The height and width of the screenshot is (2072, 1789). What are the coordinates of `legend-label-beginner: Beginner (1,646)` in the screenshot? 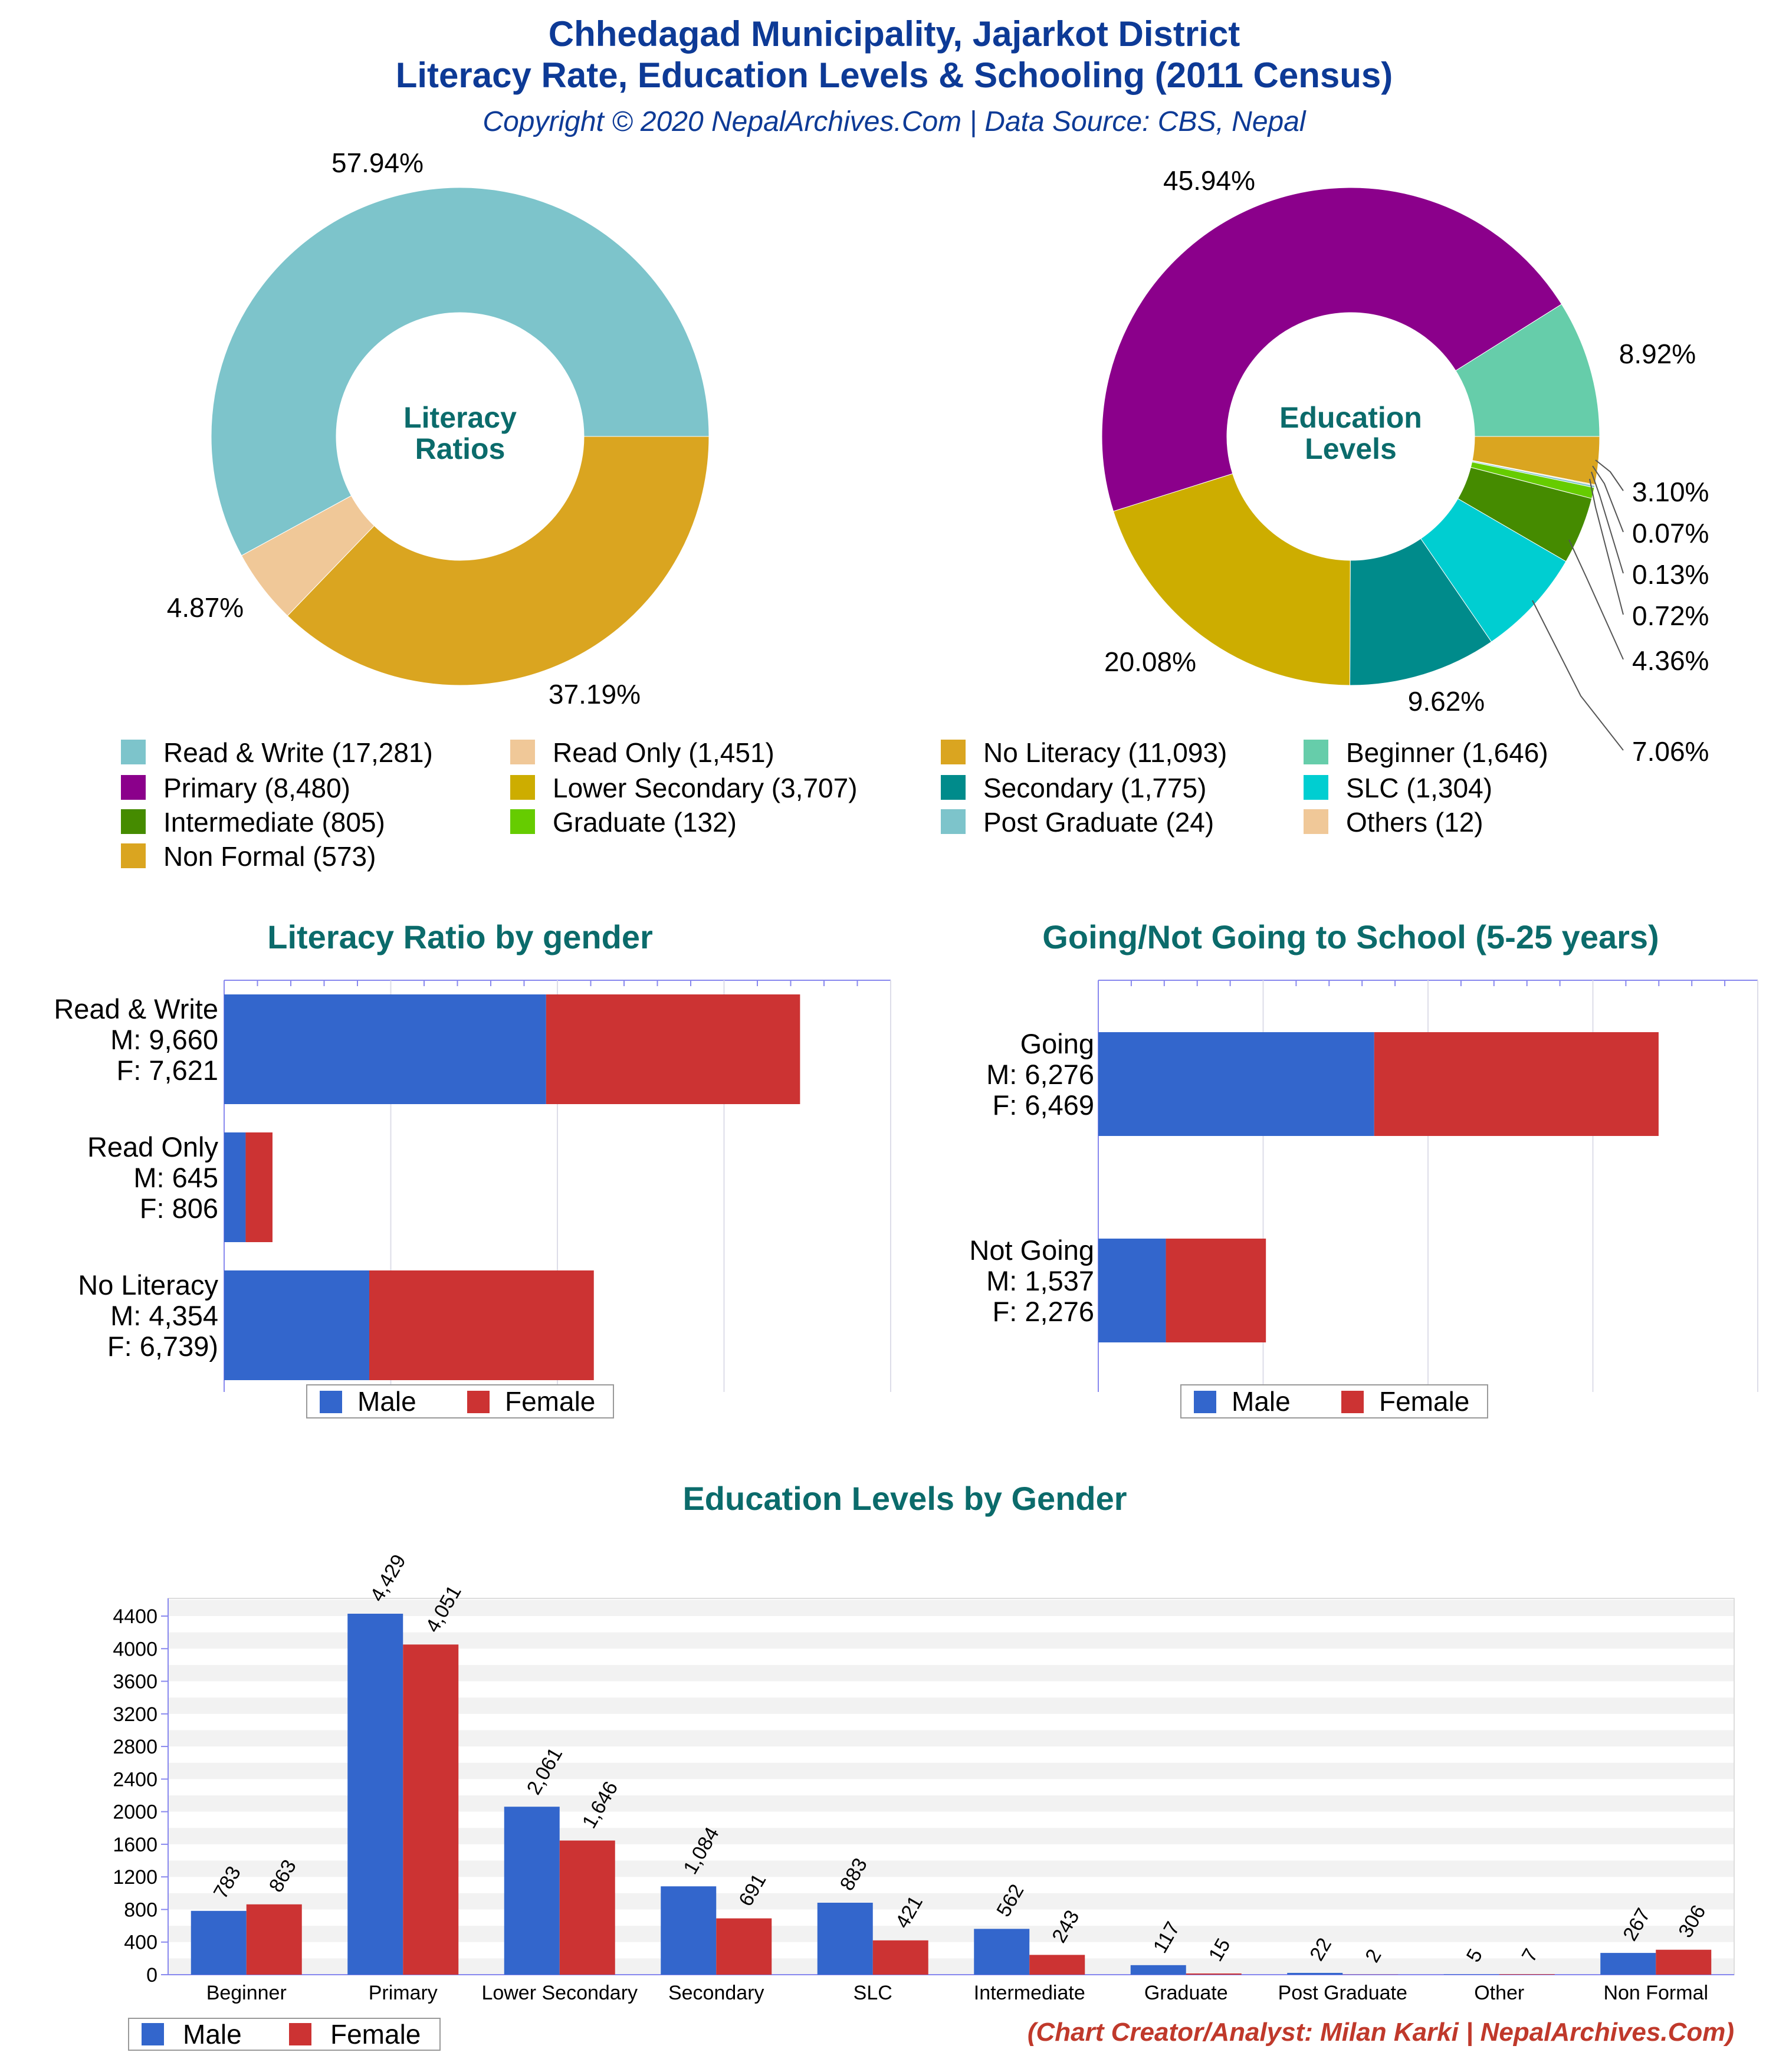 It's located at (1447, 752).